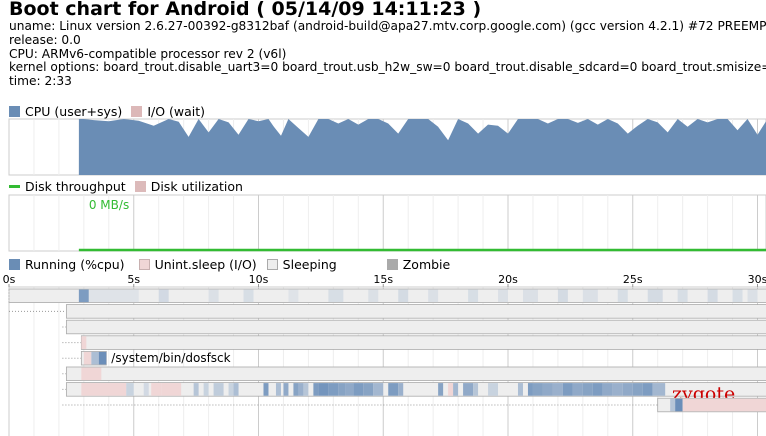 The width and height of the screenshot is (766, 436). I want to click on cpu-chart, so click(387, 147).